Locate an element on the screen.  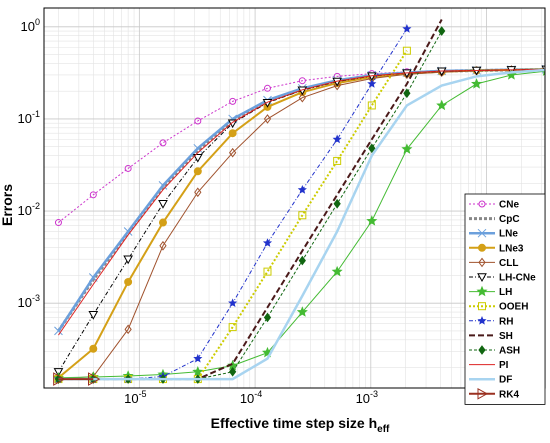
x-tick-label: 10⁻³ is located at coordinates (367, 397).